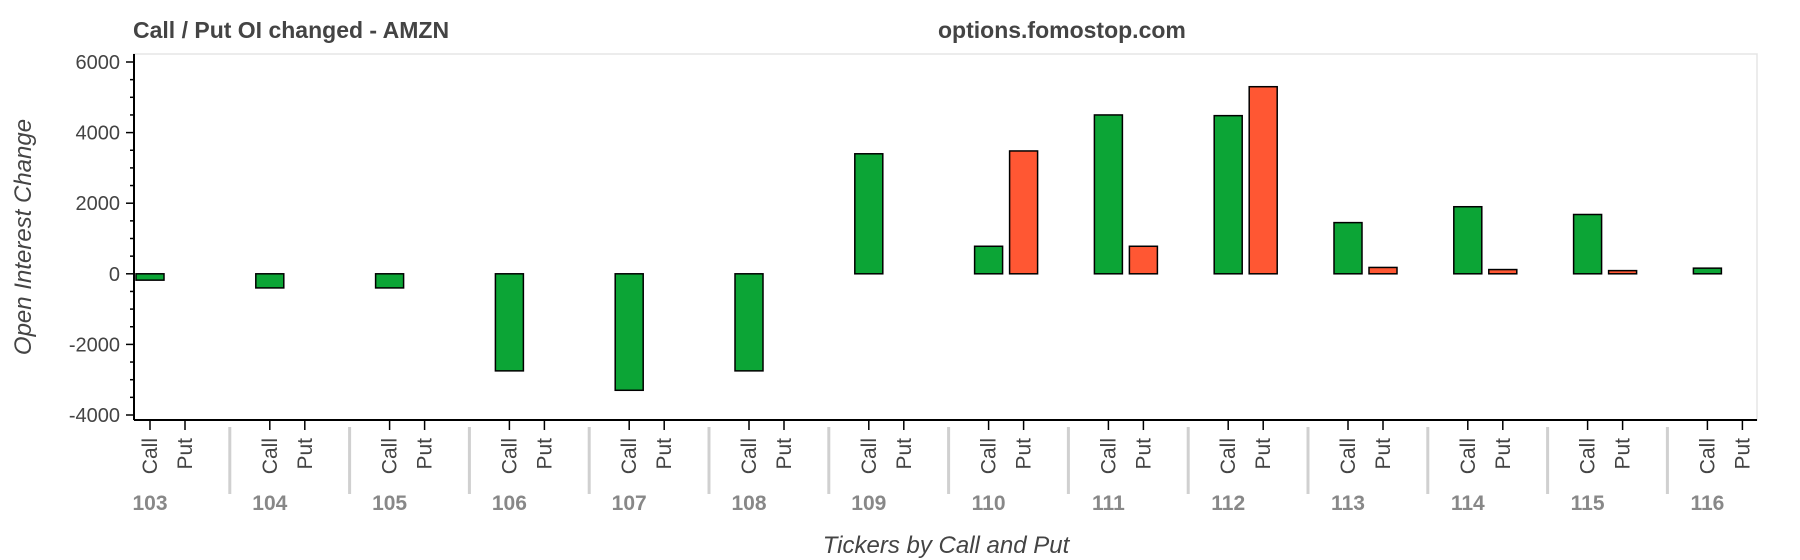 The width and height of the screenshot is (1800, 560). What do you see at coordinates (748, 503) in the screenshot?
I see `group-label: 108` at bounding box center [748, 503].